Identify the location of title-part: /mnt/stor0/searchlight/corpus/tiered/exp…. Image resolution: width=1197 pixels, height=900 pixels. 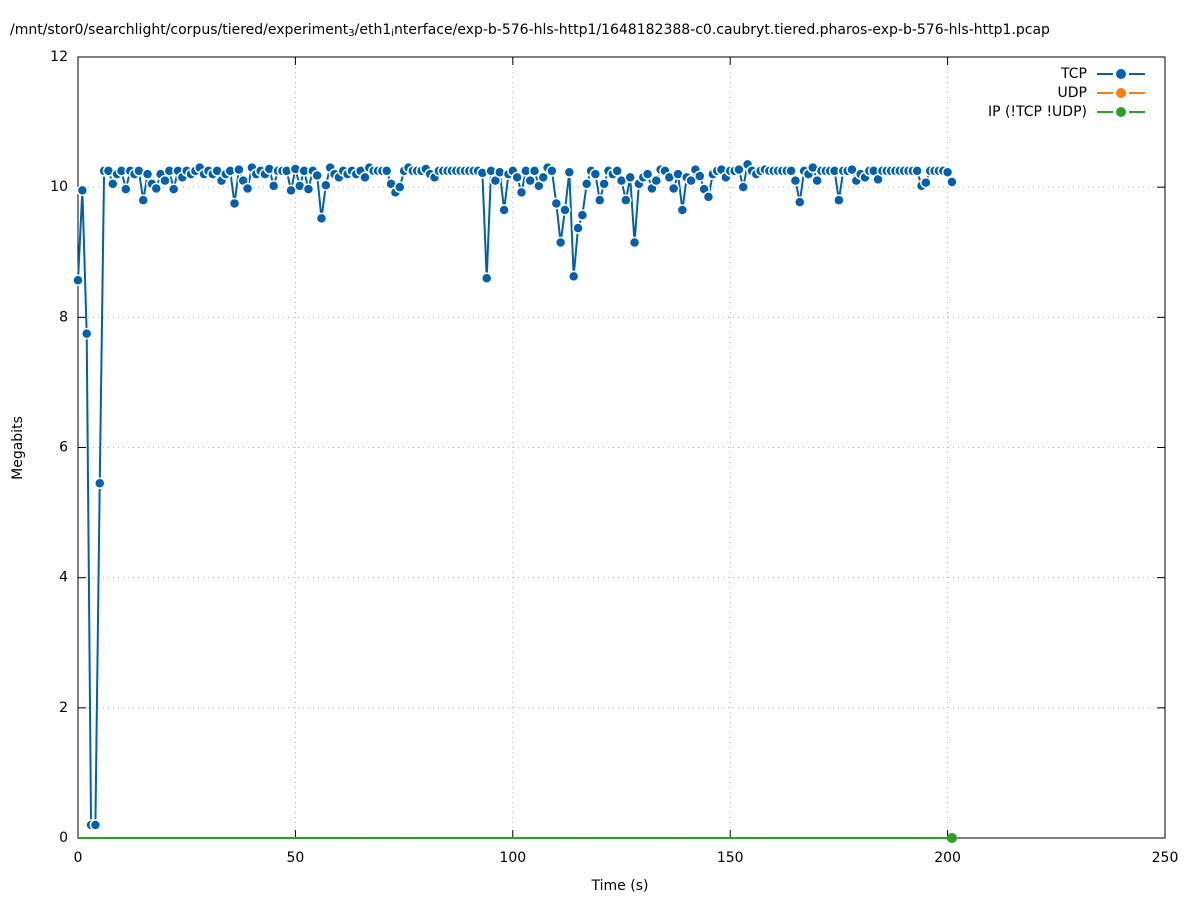
(179, 30).